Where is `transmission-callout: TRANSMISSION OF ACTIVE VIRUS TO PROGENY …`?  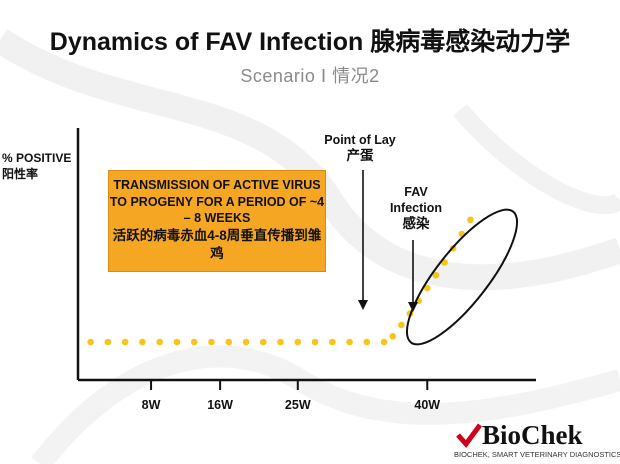 transmission-callout: TRANSMISSION OF ACTIVE VIRUS TO PROGENY … is located at coordinates (217, 221).